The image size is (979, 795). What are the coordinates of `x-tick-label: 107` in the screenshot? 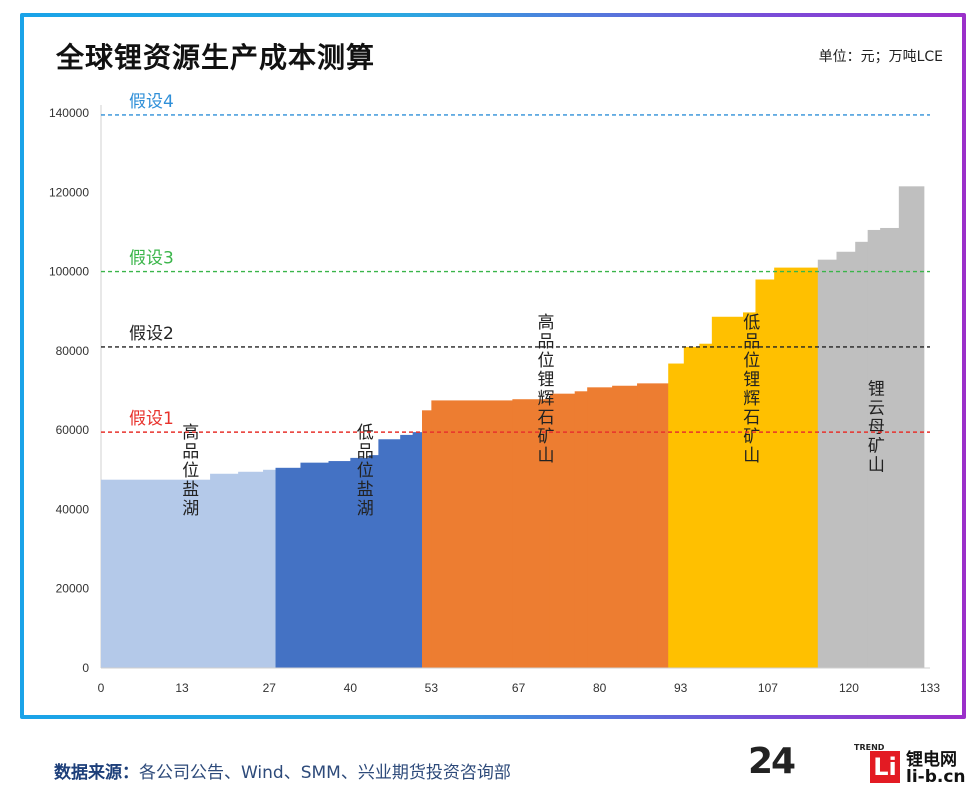 It's located at (768, 688).